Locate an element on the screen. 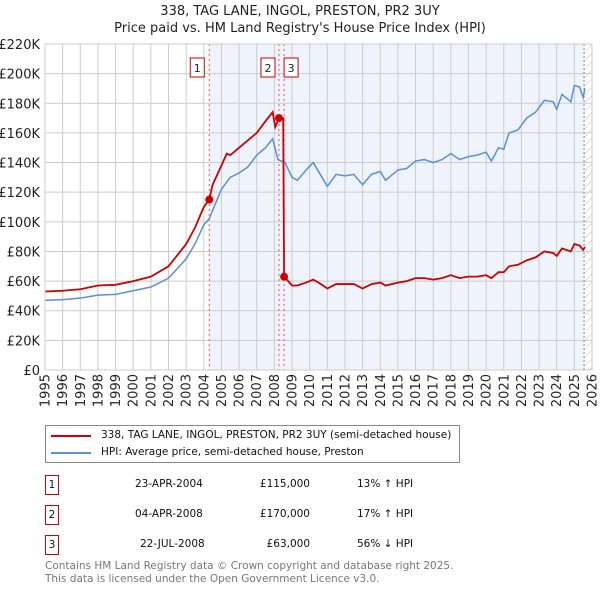  sale-date: 23-APR-2004 is located at coordinates (169, 484).